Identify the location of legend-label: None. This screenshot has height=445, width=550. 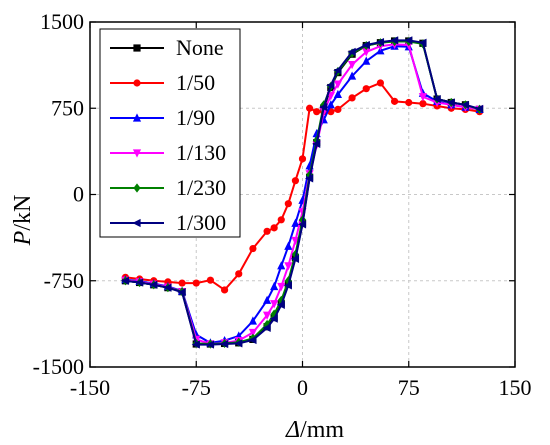
(200, 47).